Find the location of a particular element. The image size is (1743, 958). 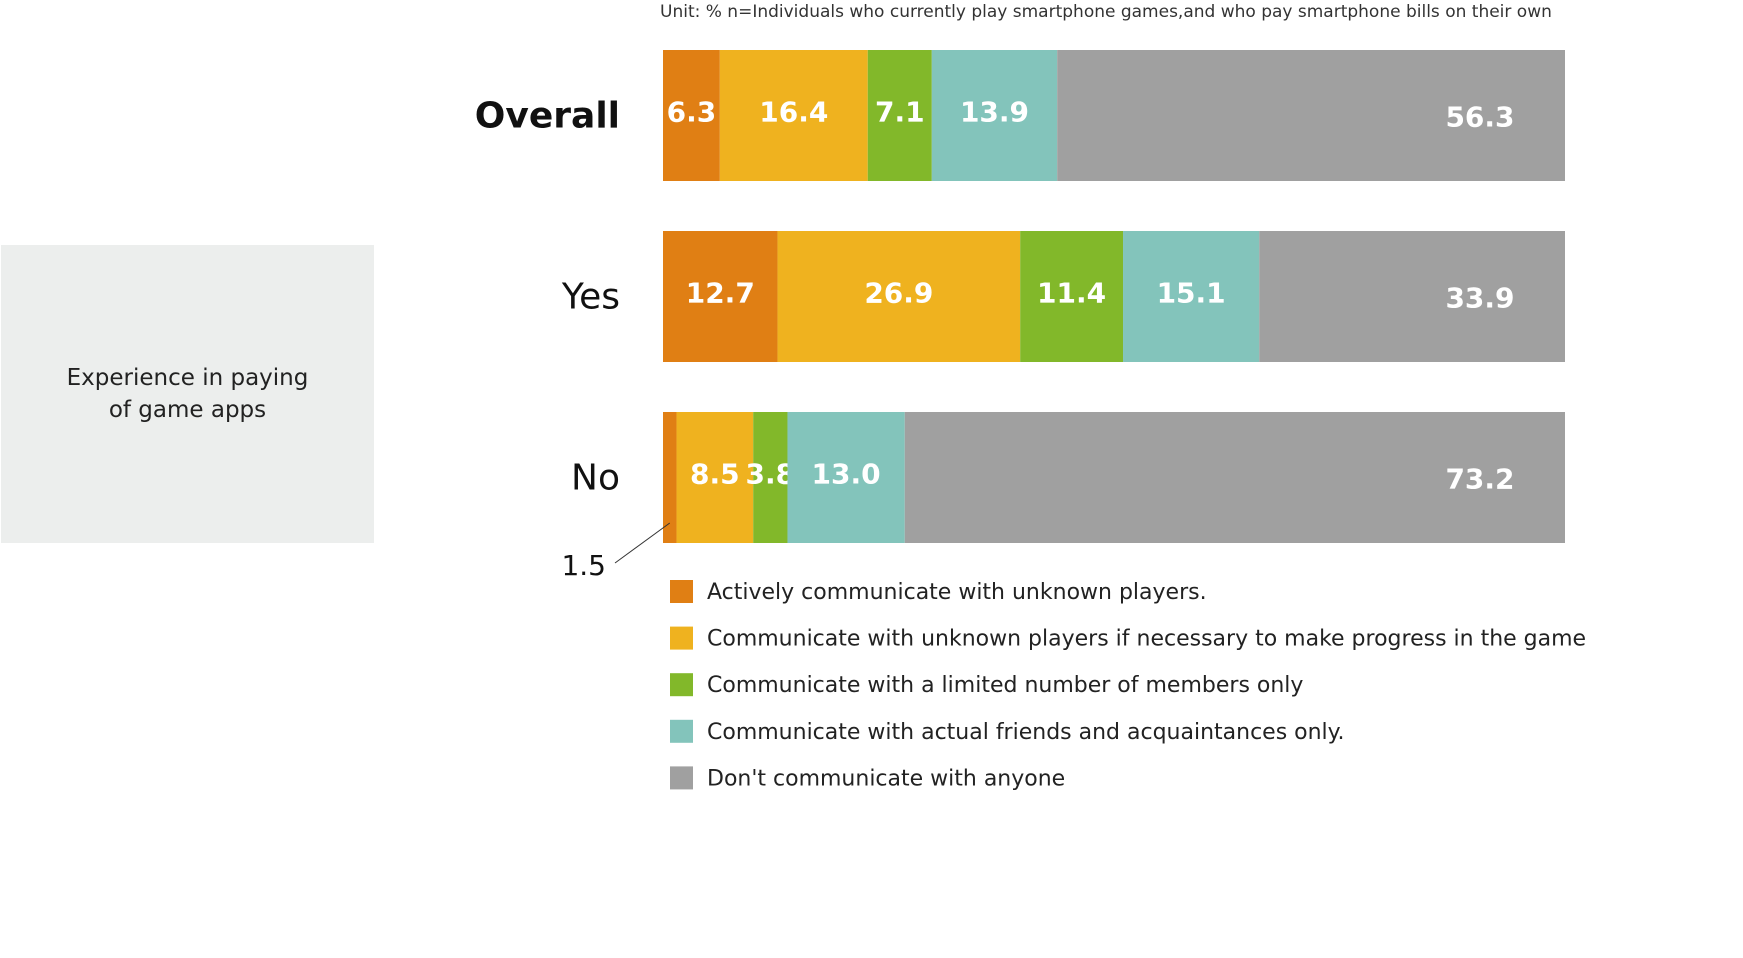

value-label: 12.7 is located at coordinates (720, 293).